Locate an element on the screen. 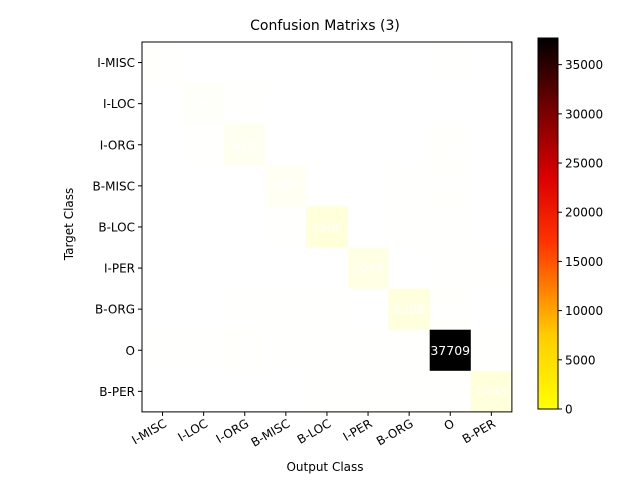  colorbar-tick-label: 30000 is located at coordinates (584, 114).